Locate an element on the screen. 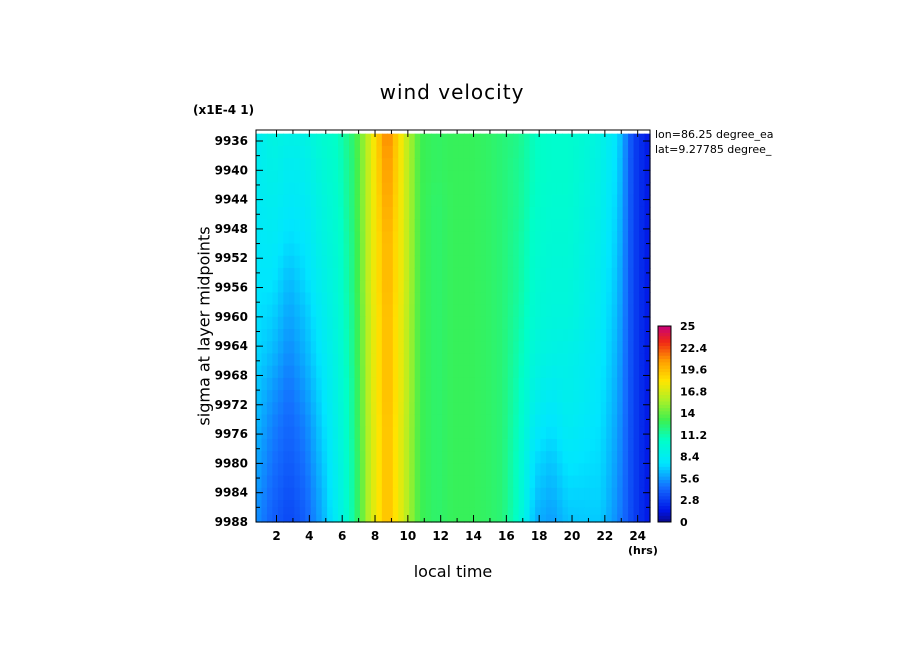  y-tick-label: 9968 is located at coordinates (231, 375).